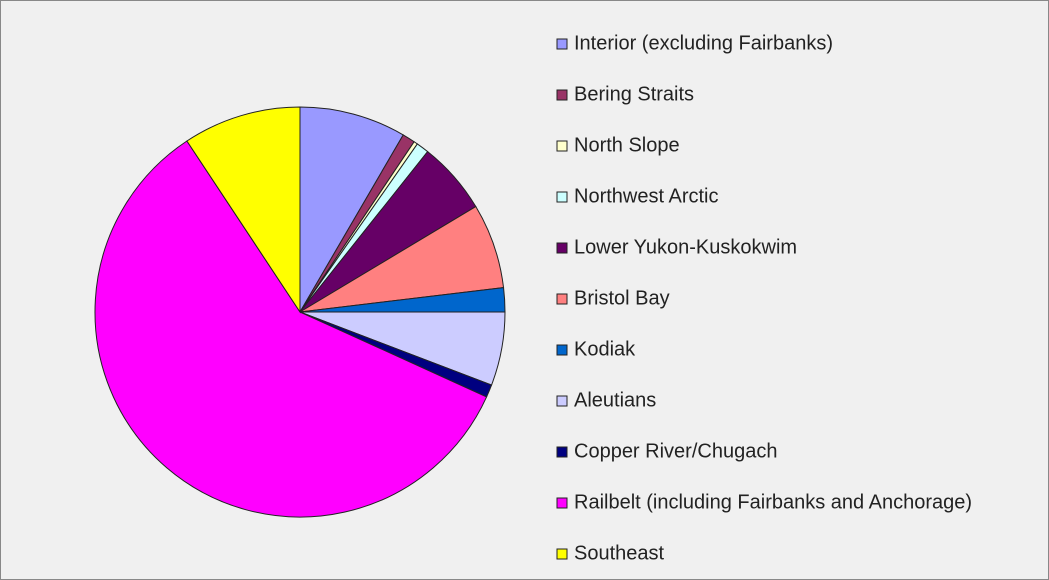 The image size is (1049, 580). I want to click on legend-label: Southeast, so click(619, 553).